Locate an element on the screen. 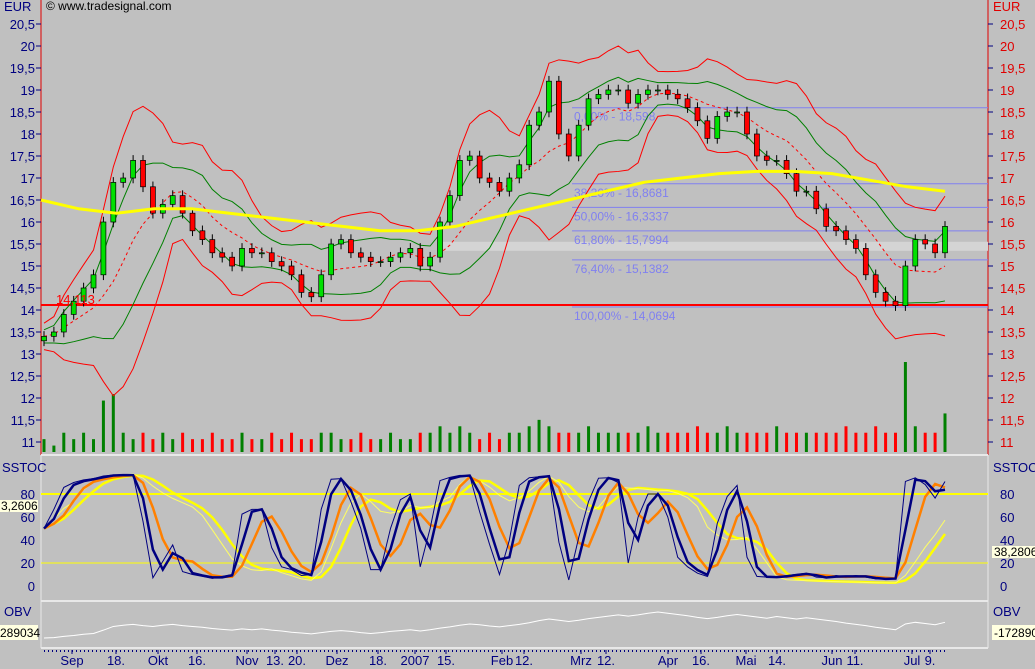 The width and height of the screenshot is (1035, 669). price-tick-label-left: 13 is located at coordinates (28, 354).